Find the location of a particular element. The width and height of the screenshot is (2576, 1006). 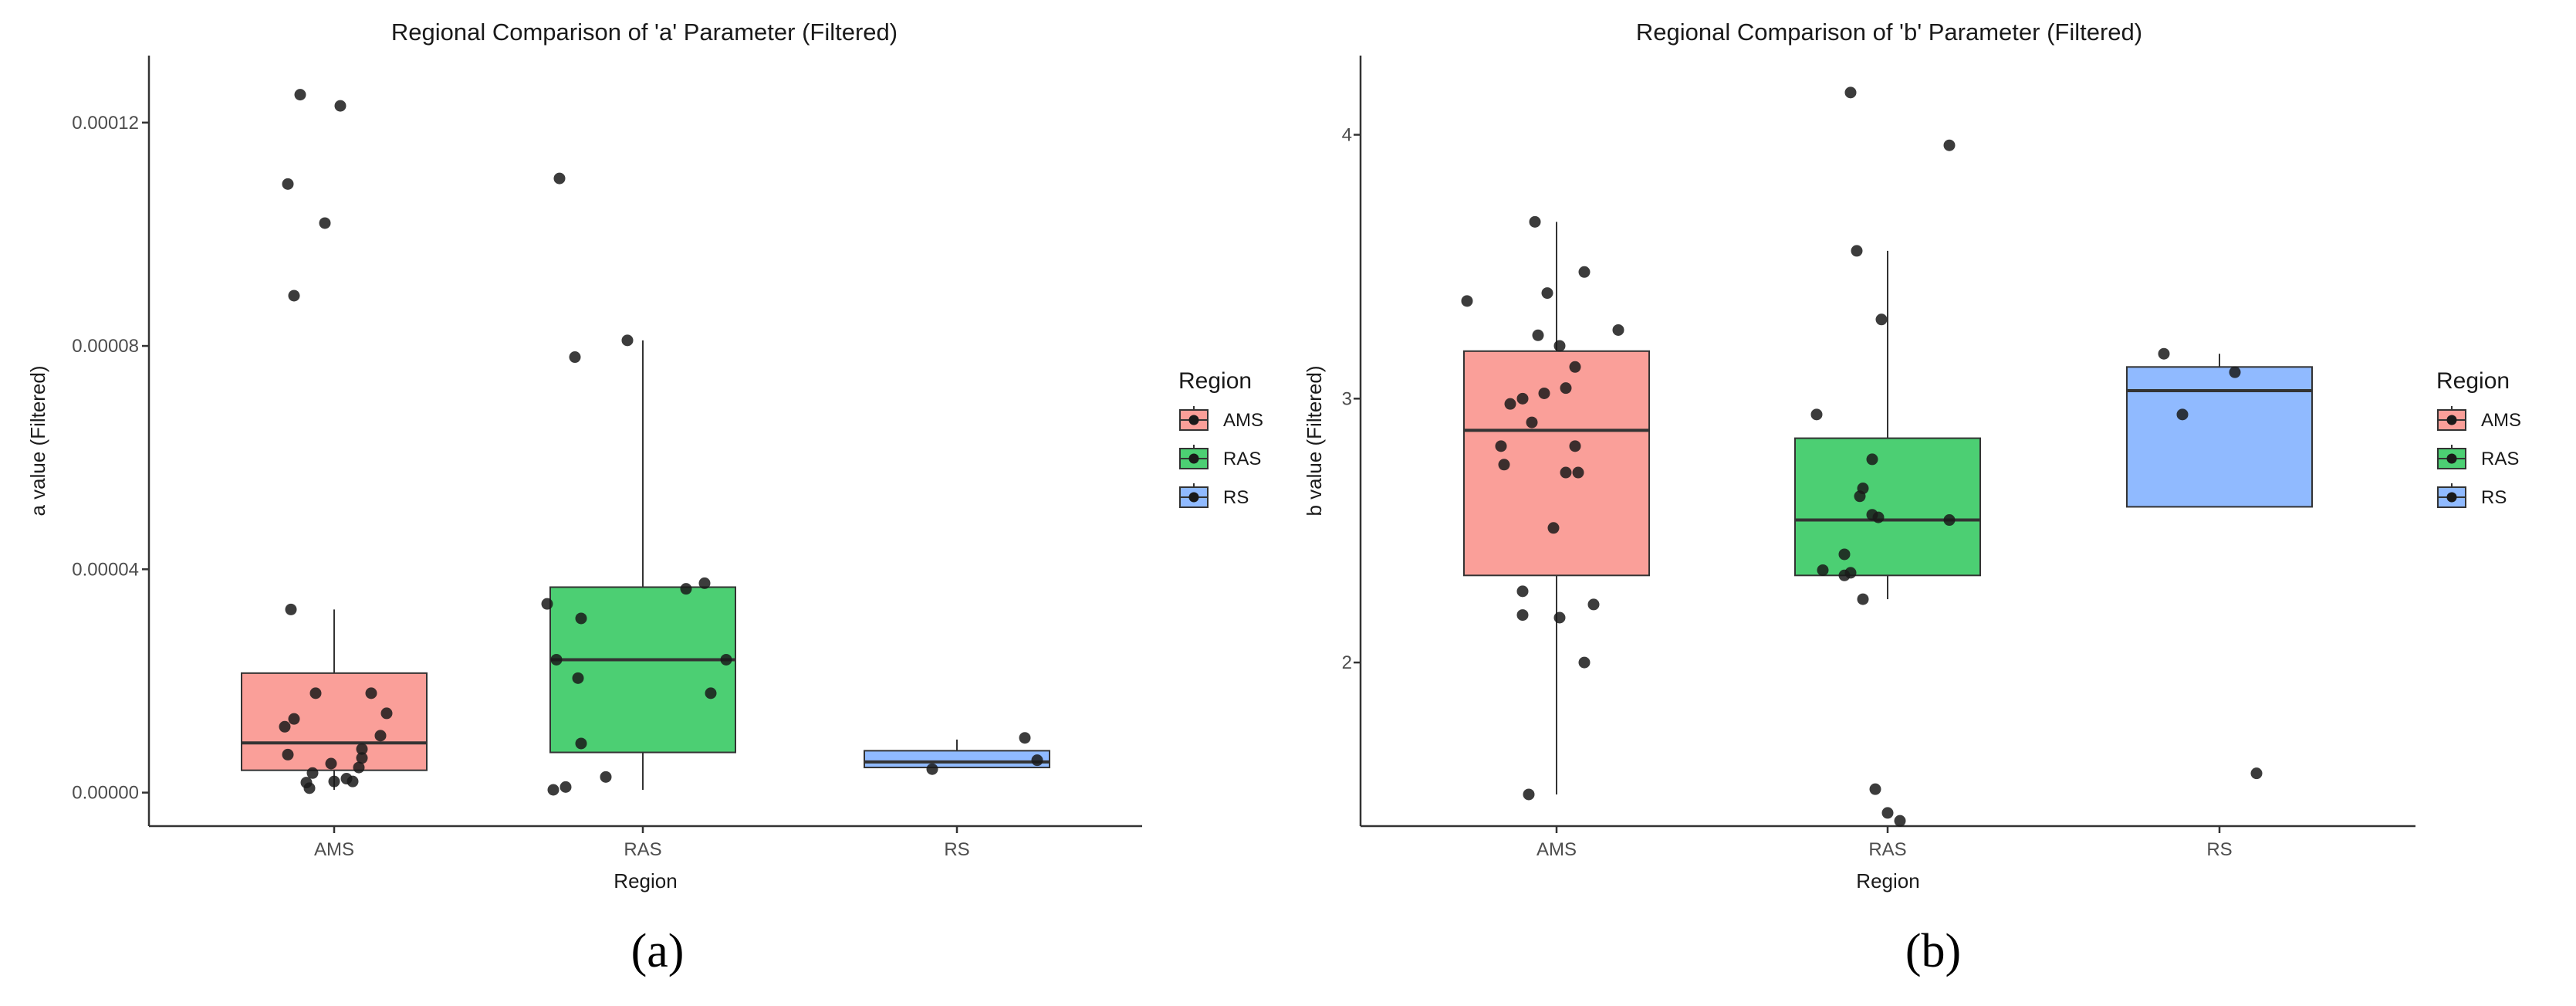

legend-label: RS is located at coordinates (1236, 497).